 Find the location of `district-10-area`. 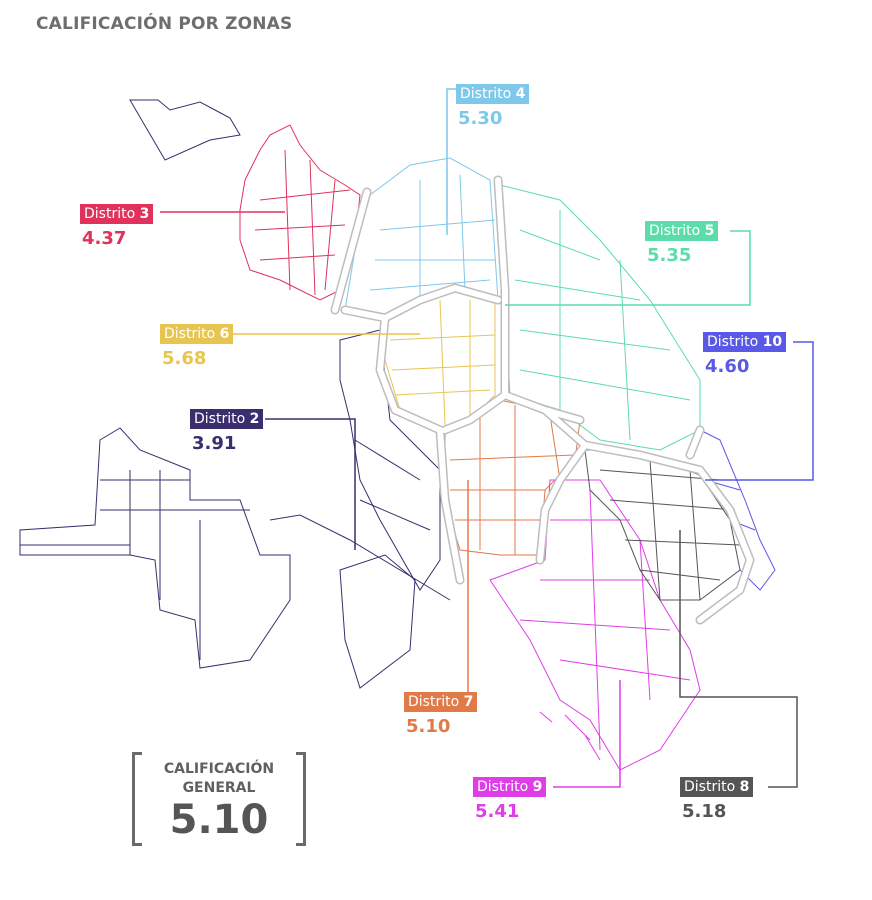

district-10-area is located at coordinates (737, 510).